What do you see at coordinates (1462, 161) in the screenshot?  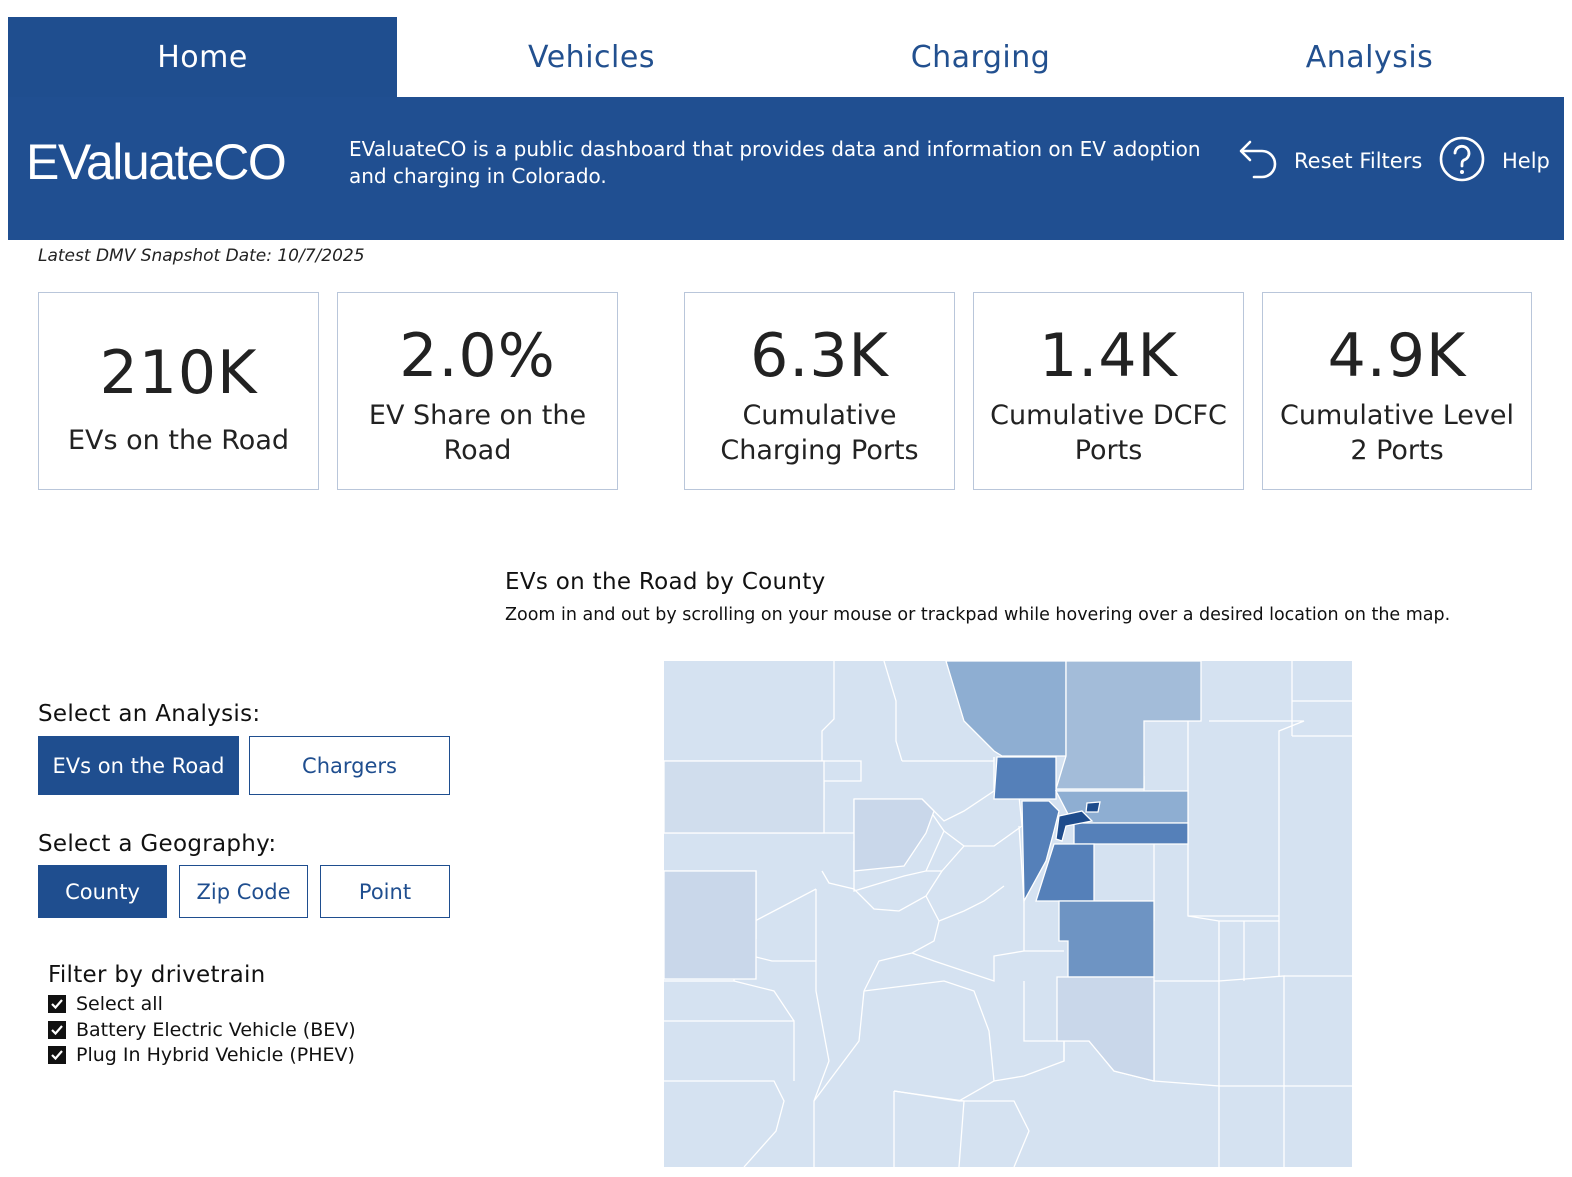 I see `question-circle-icon` at bounding box center [1462, 161].